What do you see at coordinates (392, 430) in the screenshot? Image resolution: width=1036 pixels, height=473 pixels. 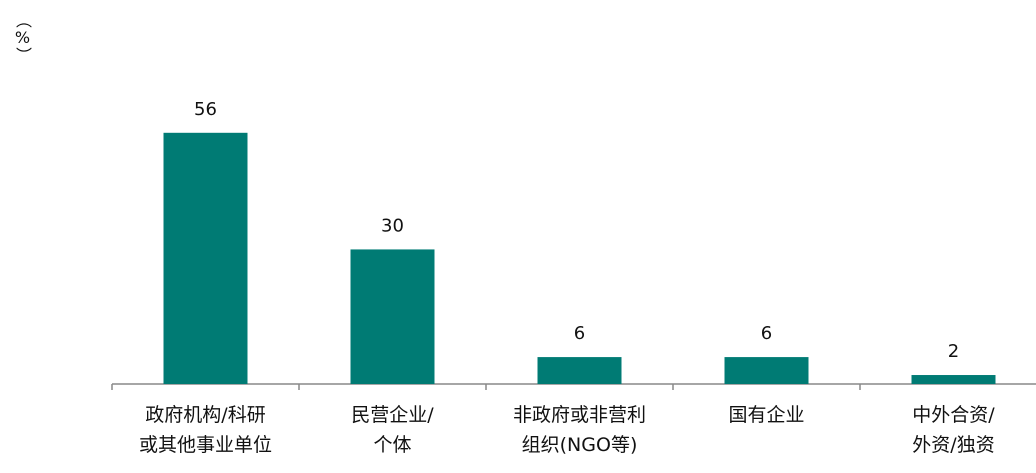 I see `x-tick-label: 民营企业/ 个体` at bounding box center [392, 430].